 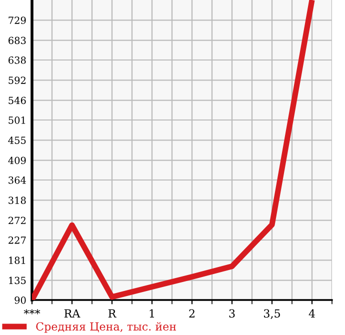 I want to click on x-tick-label: 1, so click(x=152, y=313).